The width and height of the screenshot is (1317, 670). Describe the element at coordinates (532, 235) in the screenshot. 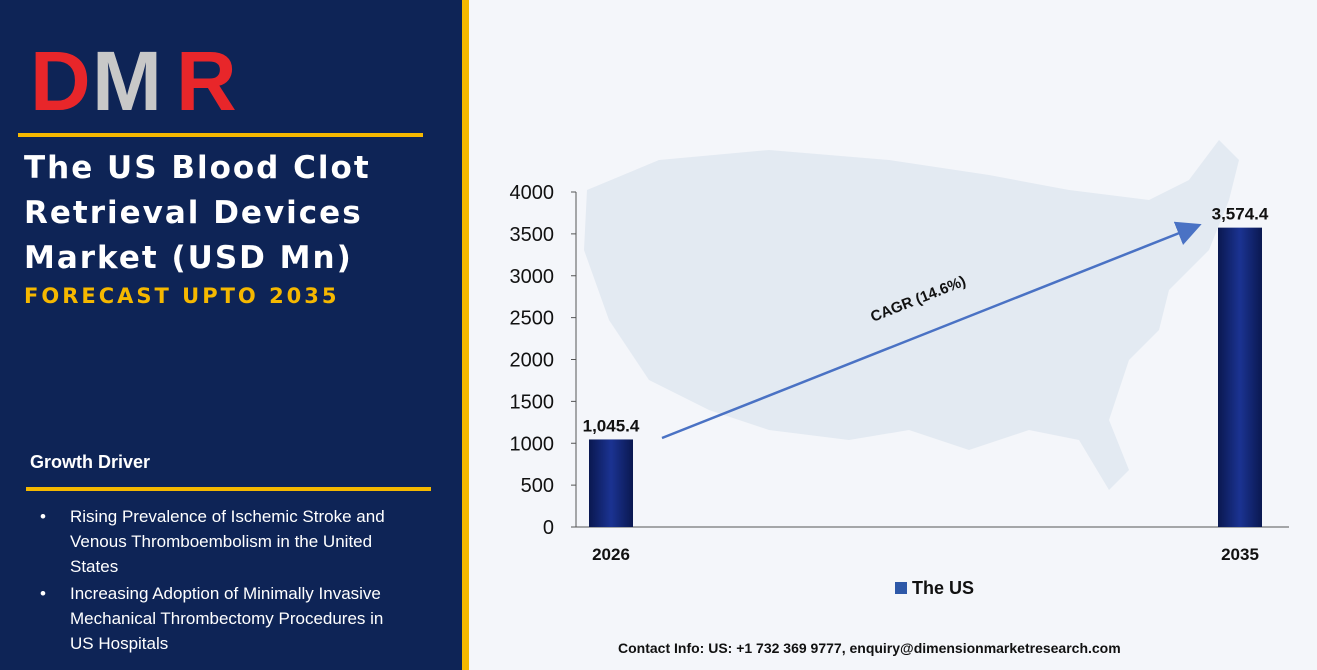

I see `y-tick-label: 3500` at that location.